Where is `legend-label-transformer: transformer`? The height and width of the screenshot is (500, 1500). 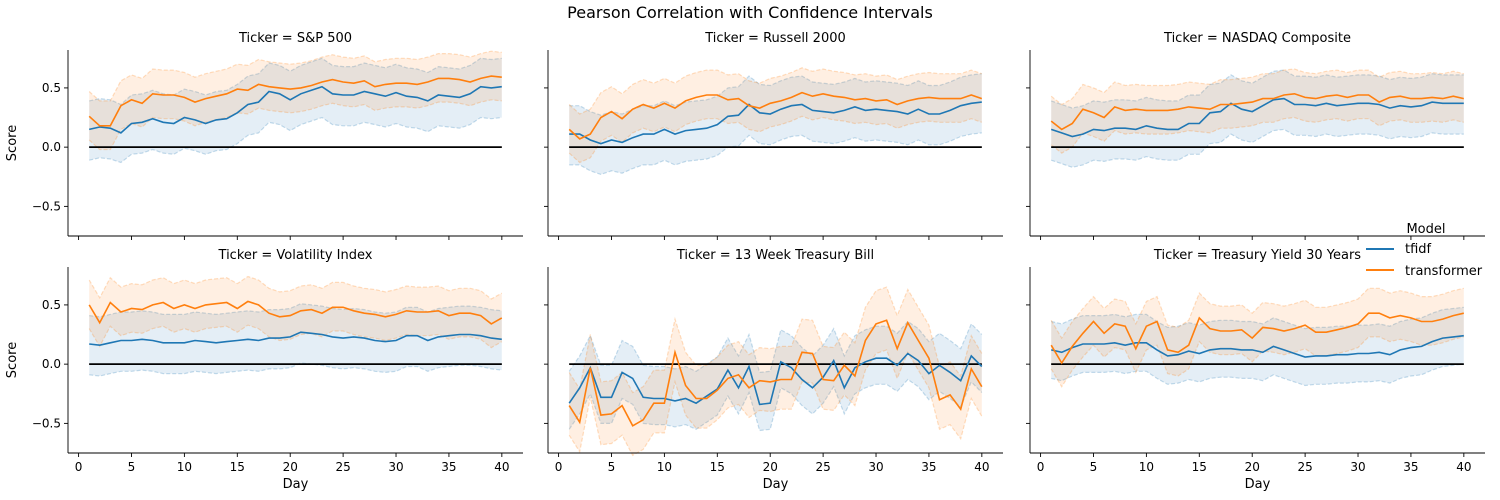 legend-label-transformer: transformer is located at coordinates (1444, 271).